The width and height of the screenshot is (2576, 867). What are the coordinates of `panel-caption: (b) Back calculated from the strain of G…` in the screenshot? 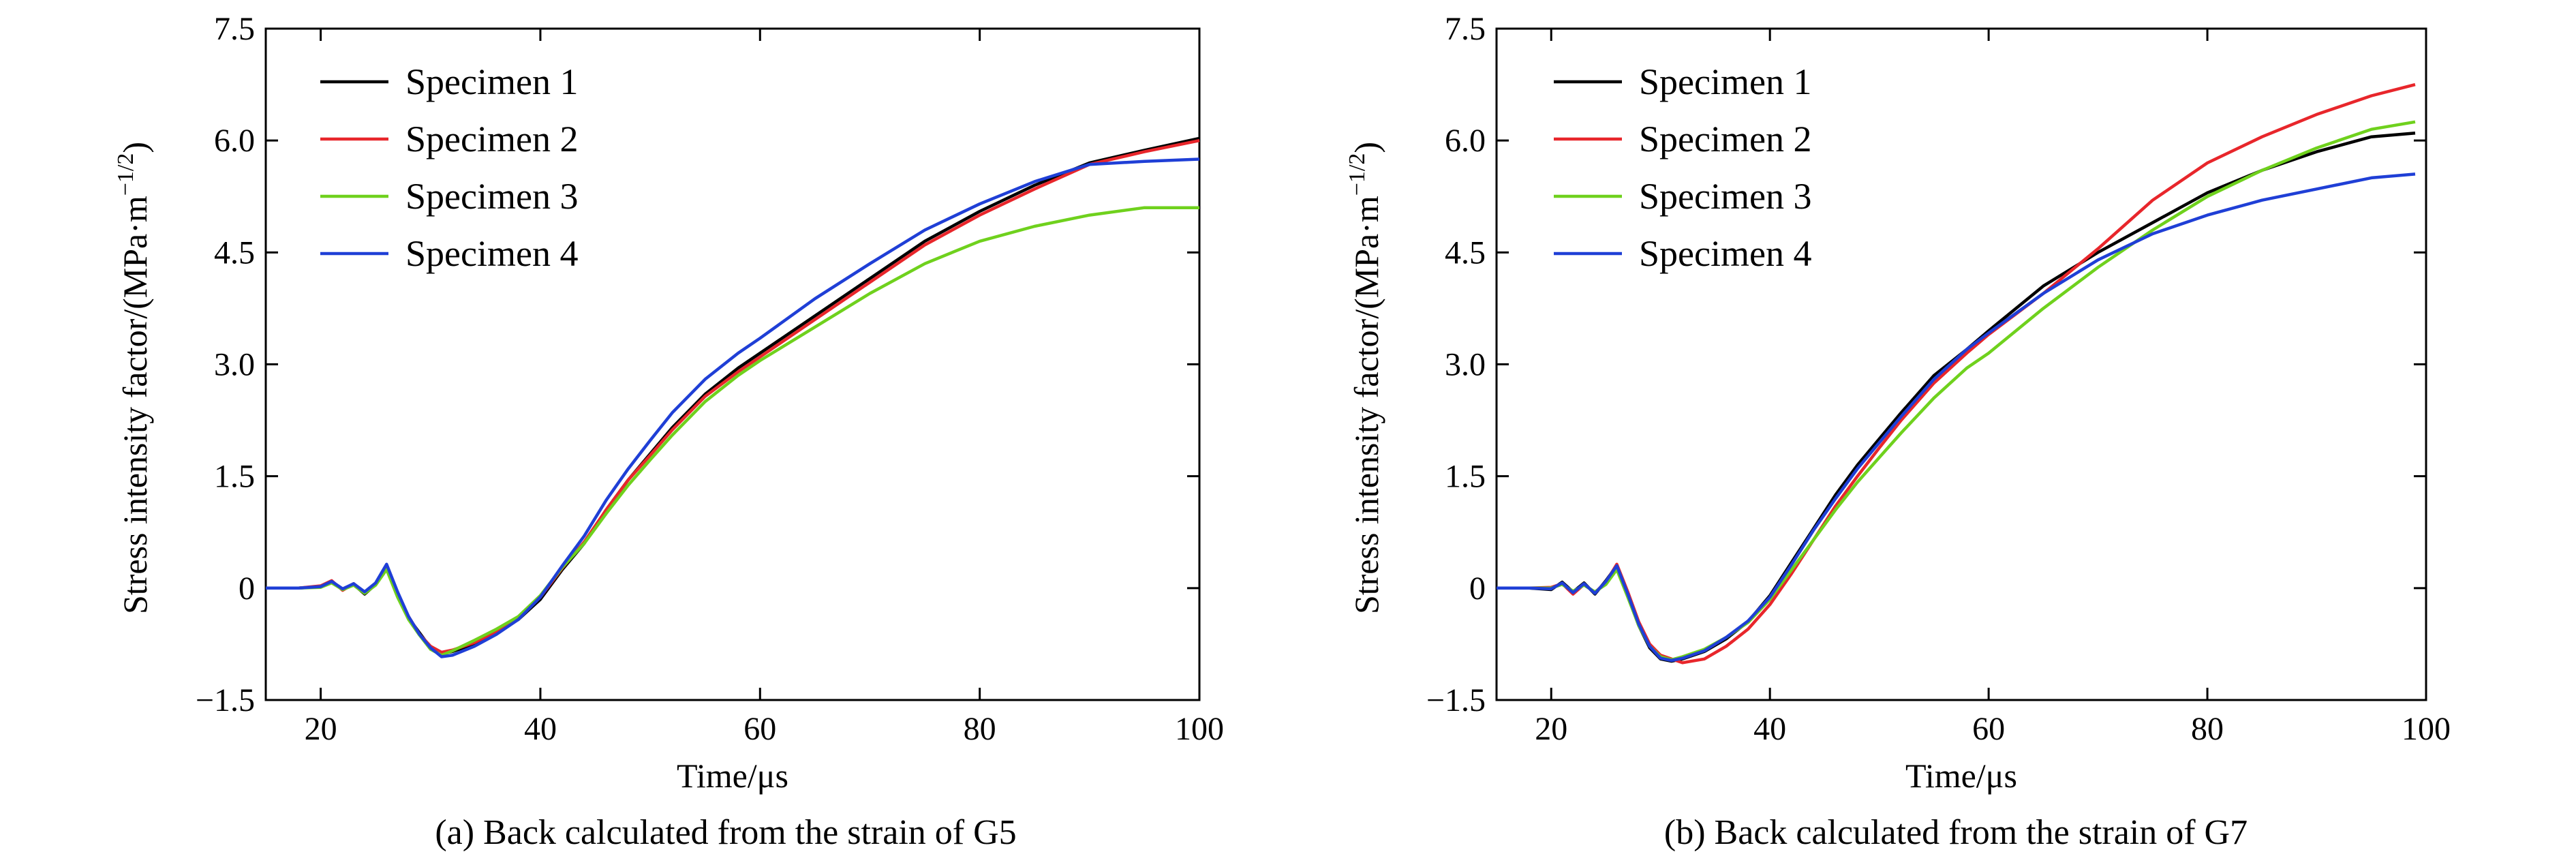 It's located at (1956, 833).